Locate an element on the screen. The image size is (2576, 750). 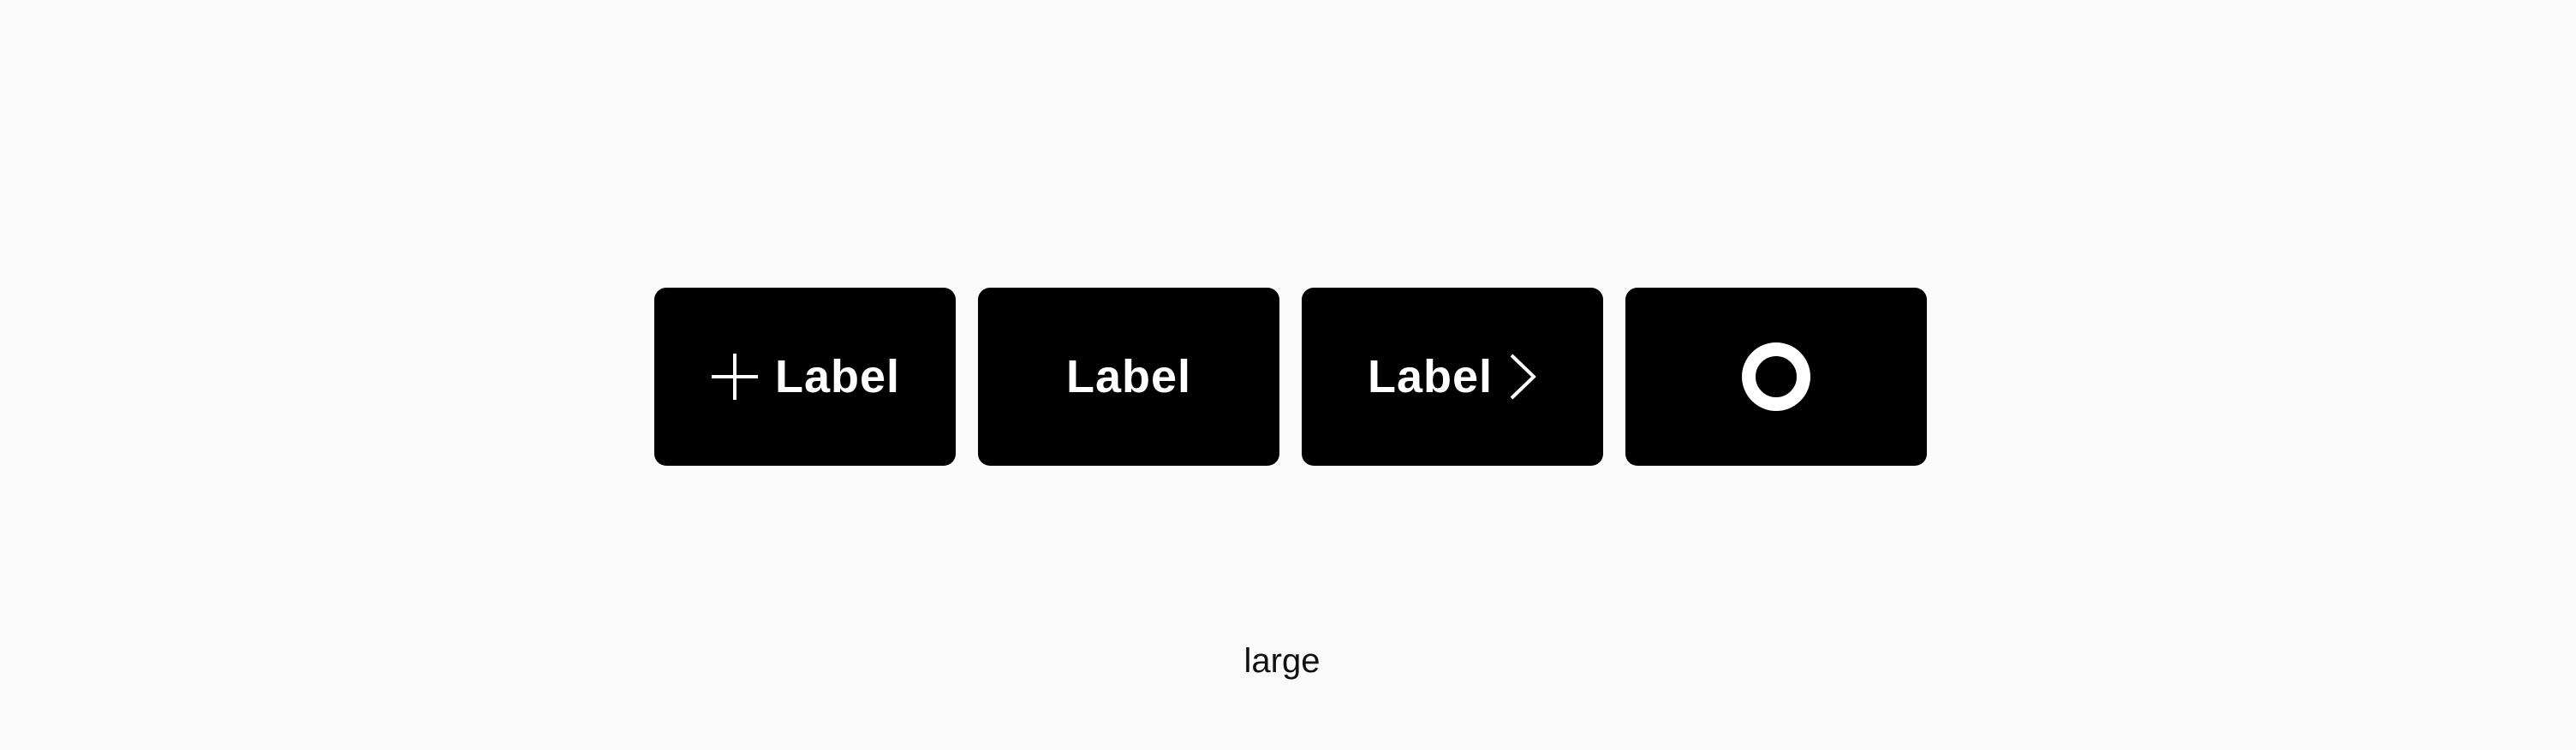
plus-icon is located at coordinates (735, 377).